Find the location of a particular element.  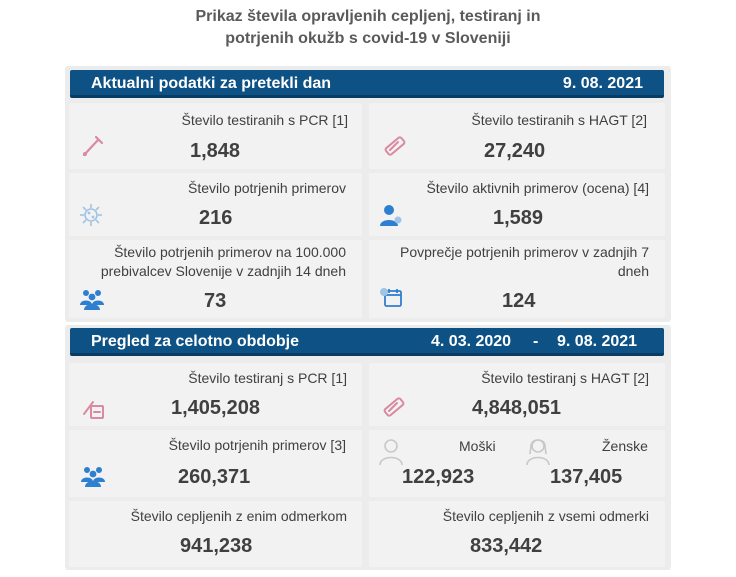

overall-date-dash: - is located at coordinates (536, 341).